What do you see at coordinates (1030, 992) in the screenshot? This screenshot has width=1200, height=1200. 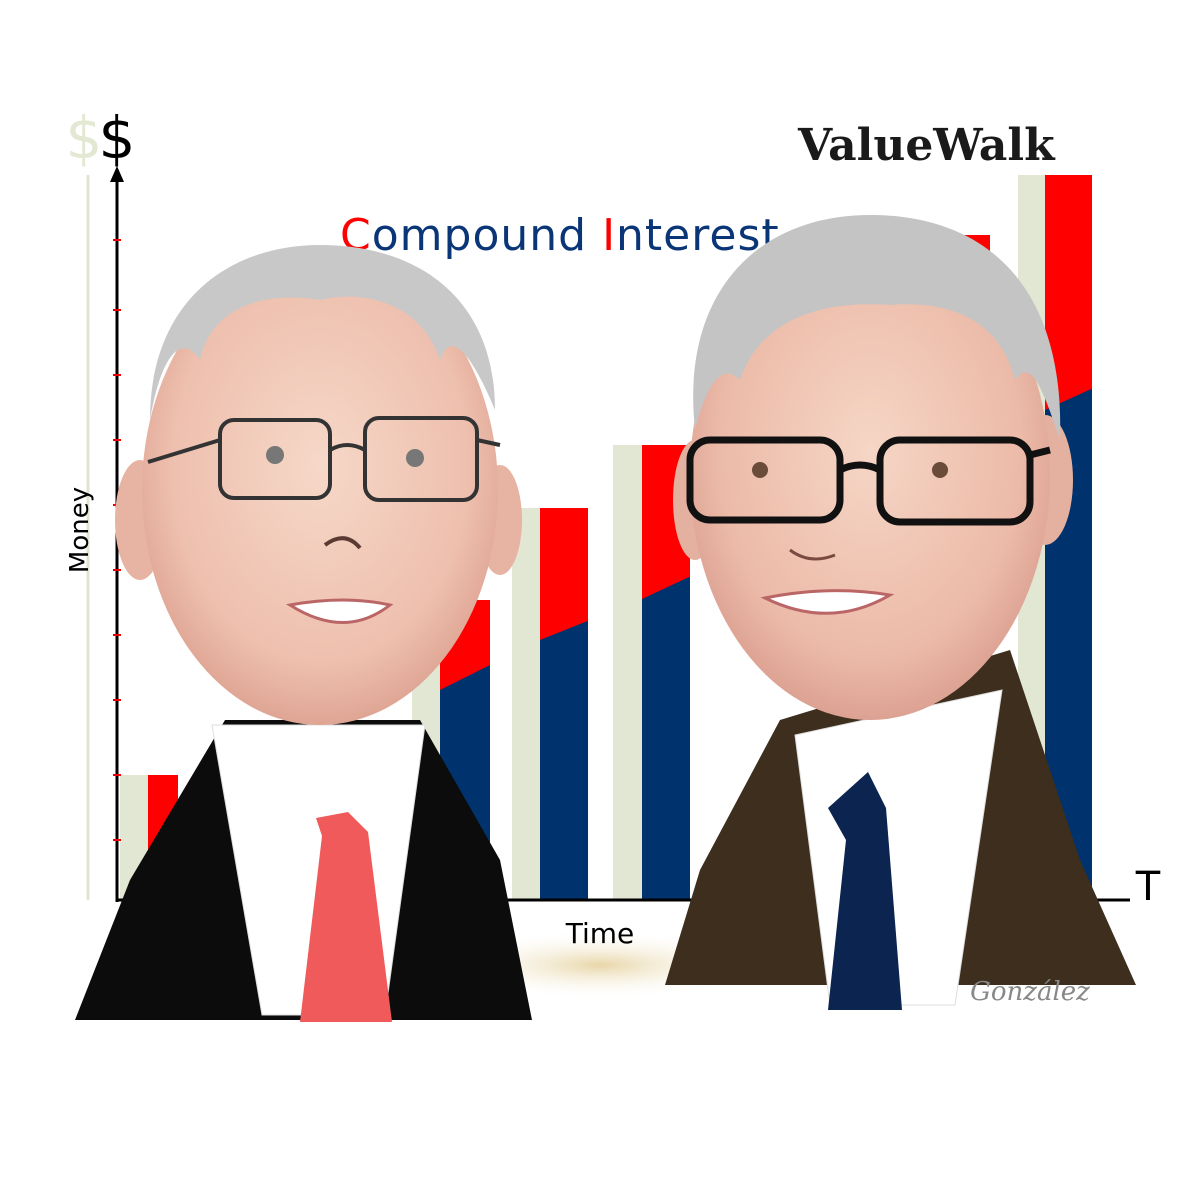 I see `signature: González` at bounding box center [1030, 992].